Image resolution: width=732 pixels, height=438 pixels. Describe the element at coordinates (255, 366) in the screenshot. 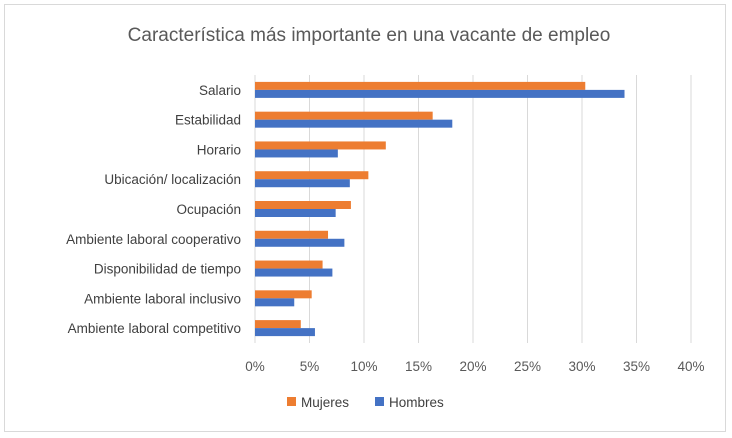

I see `x-tick-label: 0%` at that location.